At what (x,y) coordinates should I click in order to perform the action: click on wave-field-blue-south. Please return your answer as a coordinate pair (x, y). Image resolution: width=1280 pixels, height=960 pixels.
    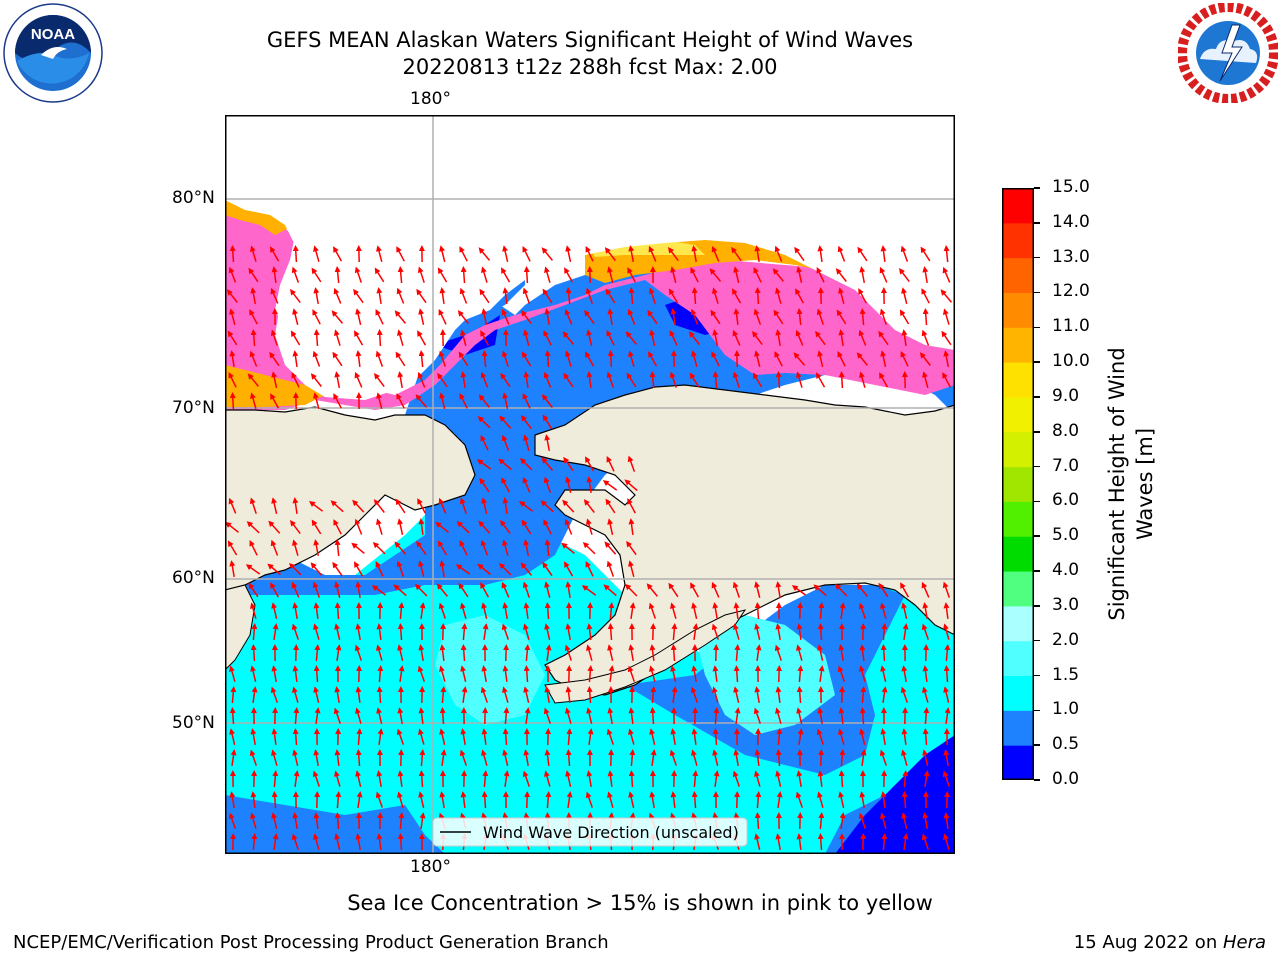
    Looking at the image, I should click on (590, 809).